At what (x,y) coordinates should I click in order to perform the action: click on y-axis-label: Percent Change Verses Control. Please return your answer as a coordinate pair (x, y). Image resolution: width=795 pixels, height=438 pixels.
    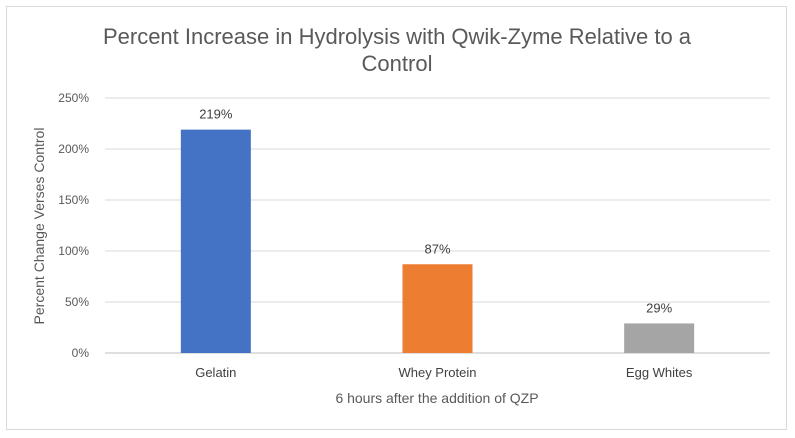
    Looking at the image, I should click on (39, 226).